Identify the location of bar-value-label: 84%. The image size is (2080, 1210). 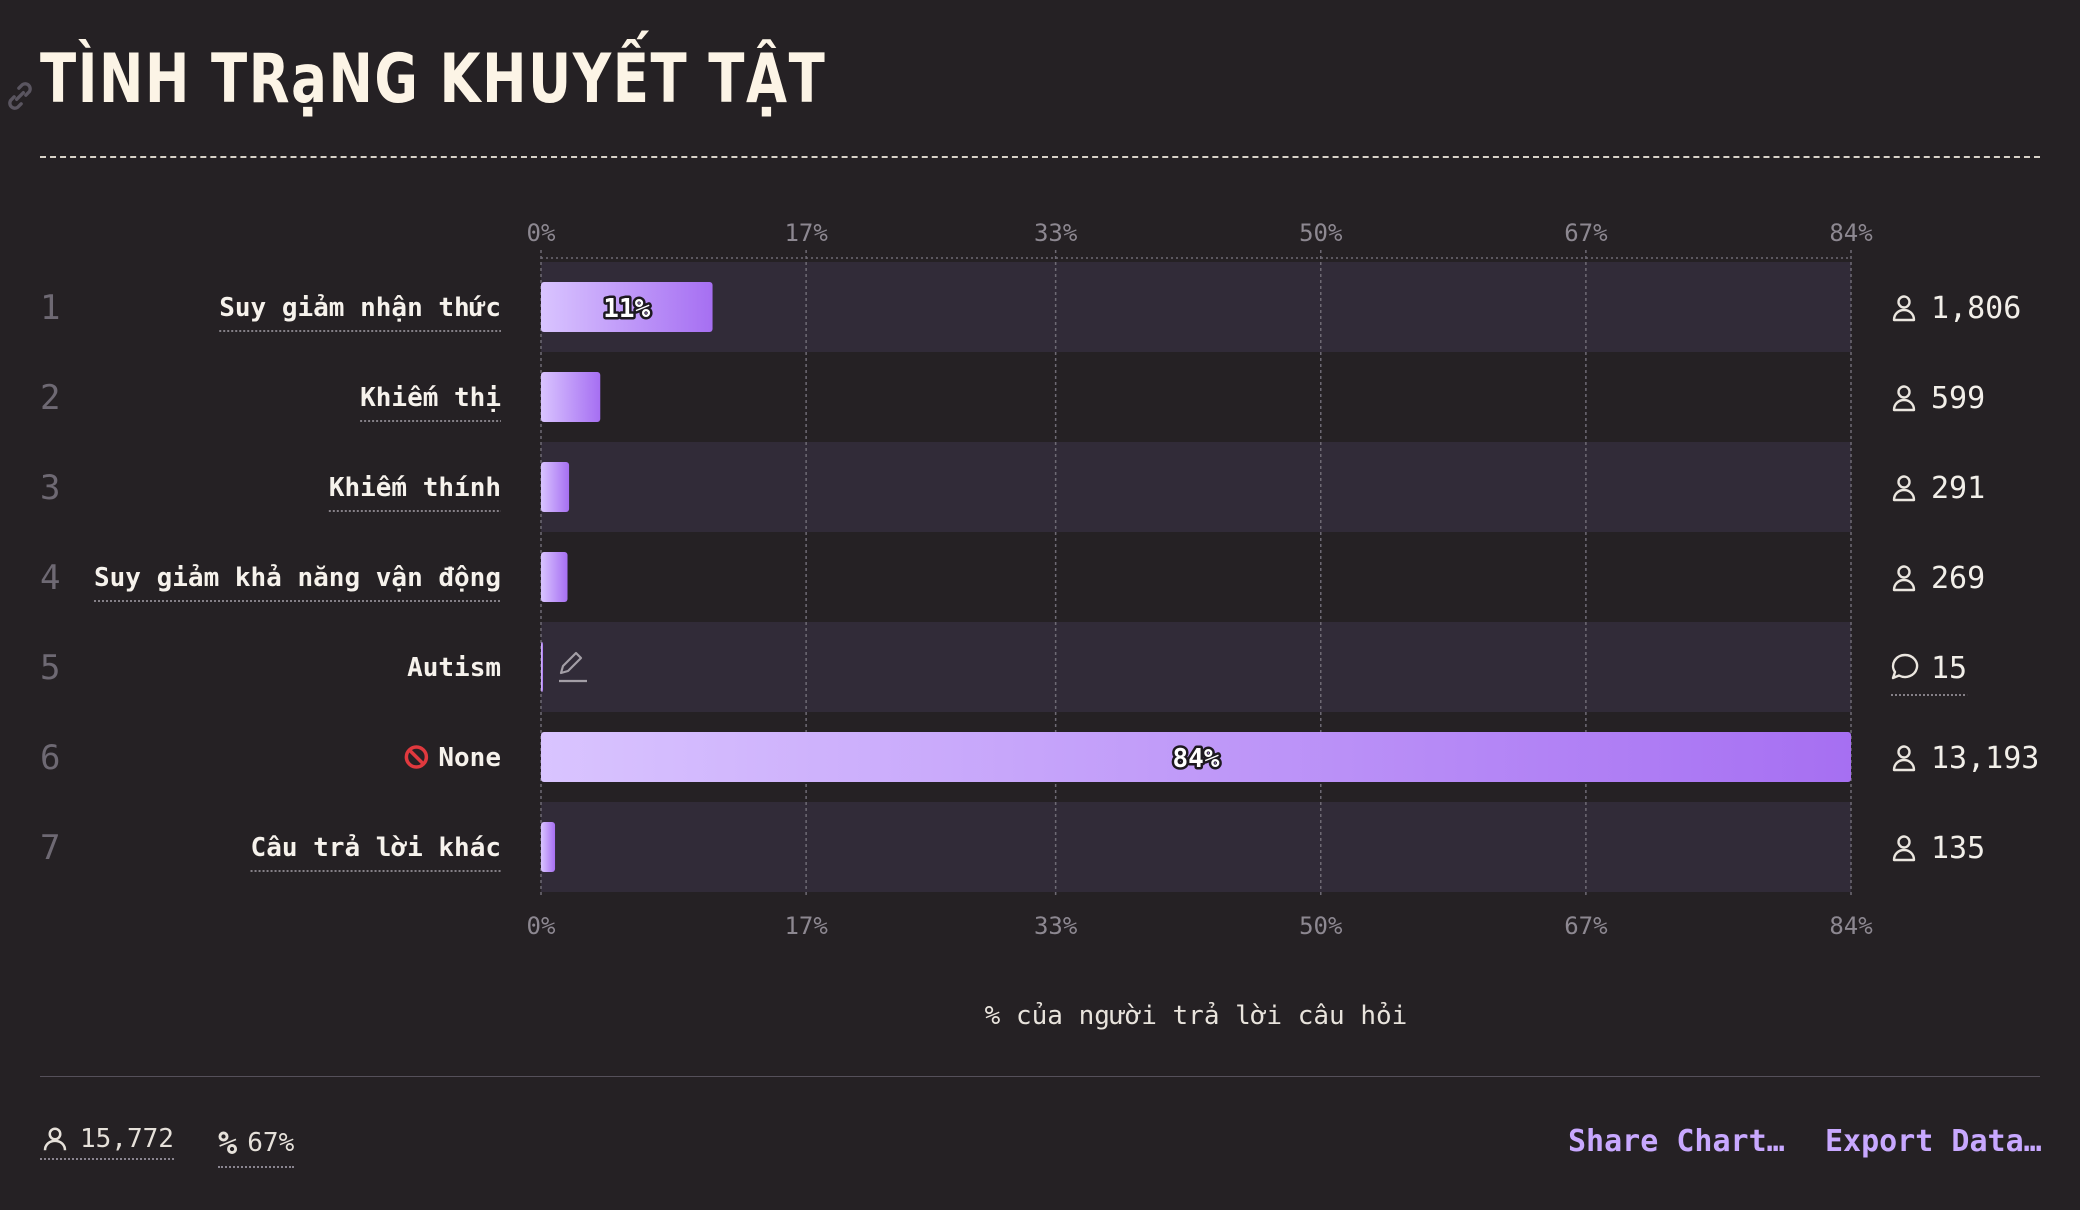
(1196, 759).